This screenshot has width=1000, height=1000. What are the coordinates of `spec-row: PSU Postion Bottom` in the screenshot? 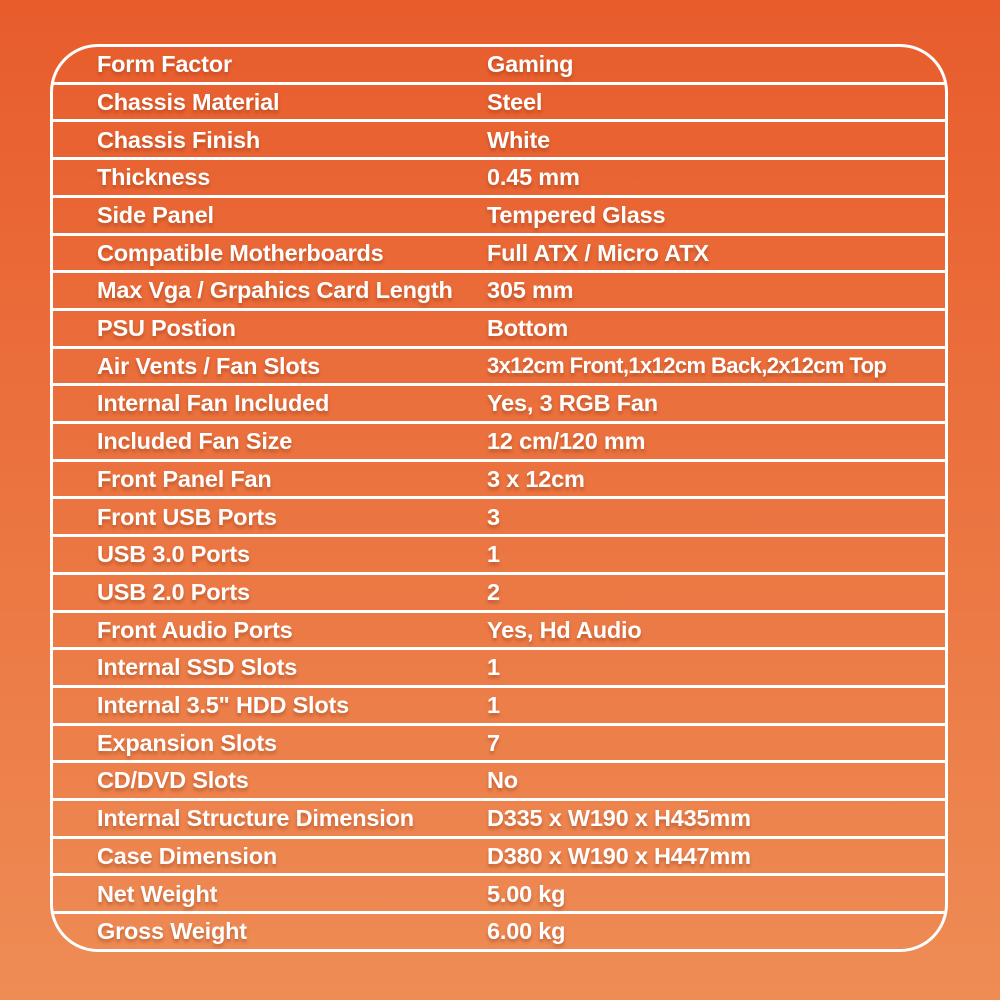 It's located at (499, 330).